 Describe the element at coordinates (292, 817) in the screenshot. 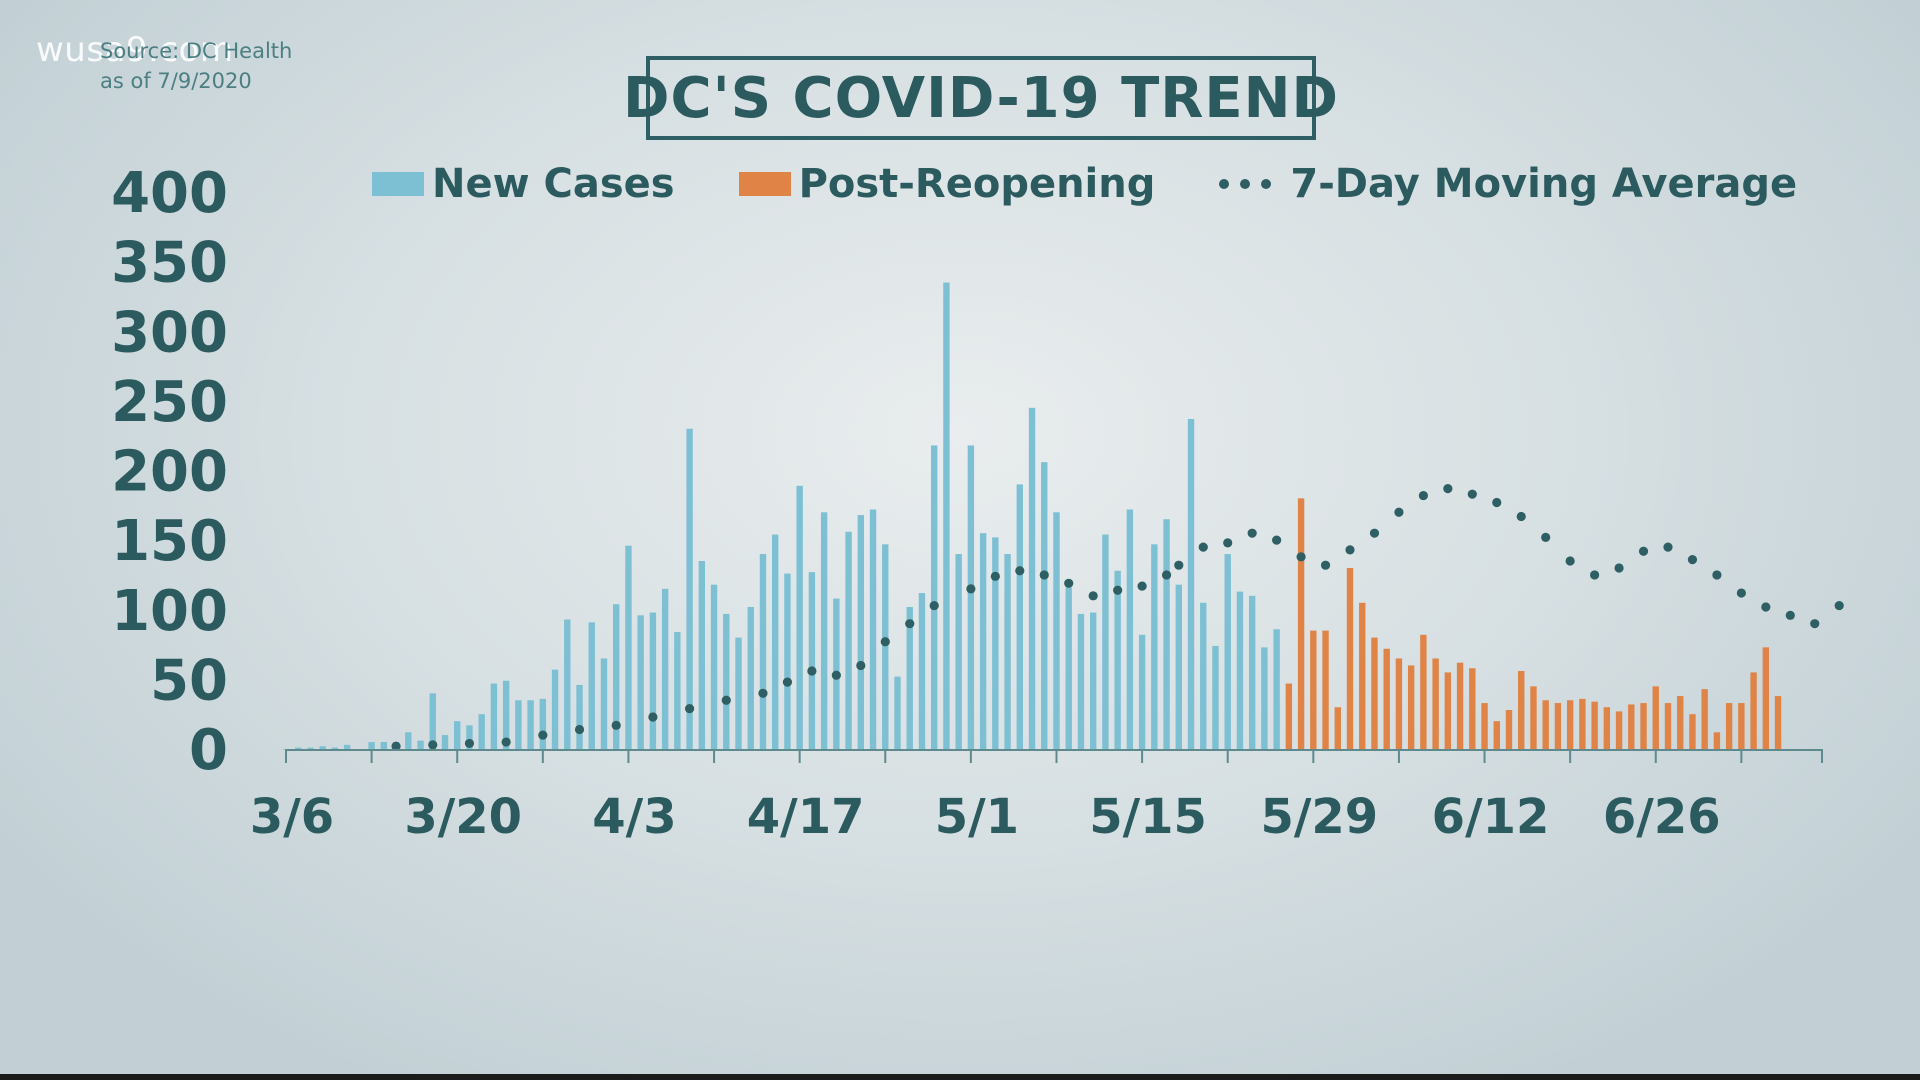

I see `x-tick-label: 3/6` at that location.